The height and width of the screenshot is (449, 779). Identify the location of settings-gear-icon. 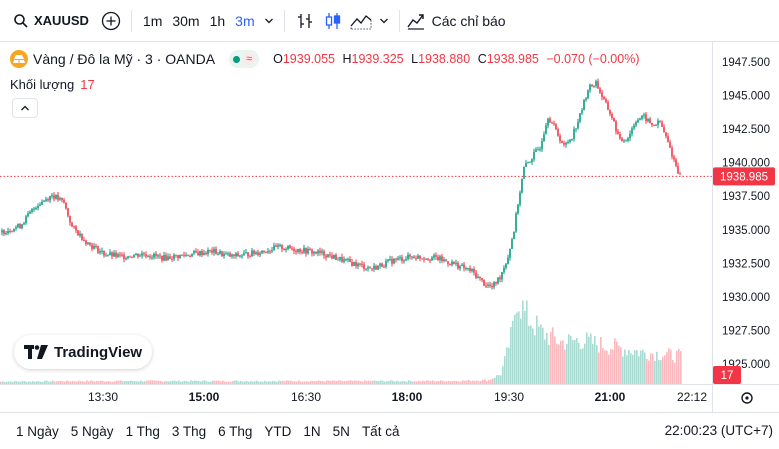
(747, 398).